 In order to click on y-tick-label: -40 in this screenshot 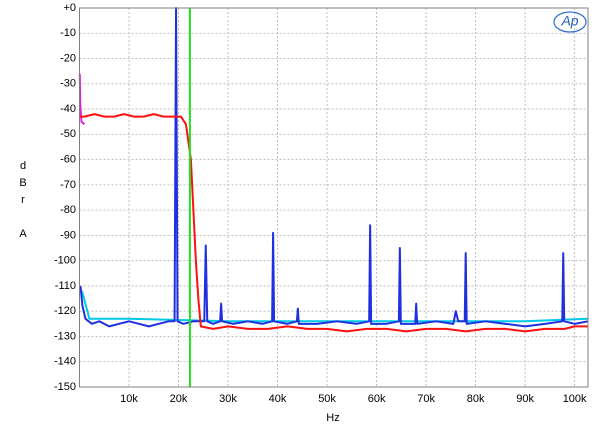, I will do `click(68, 109)`.